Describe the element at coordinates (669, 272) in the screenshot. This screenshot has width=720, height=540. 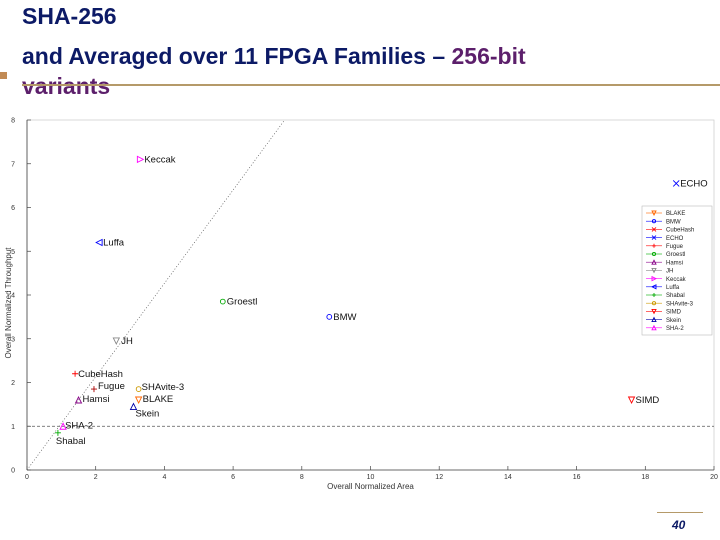
I see `legend-label: JH` at that location.